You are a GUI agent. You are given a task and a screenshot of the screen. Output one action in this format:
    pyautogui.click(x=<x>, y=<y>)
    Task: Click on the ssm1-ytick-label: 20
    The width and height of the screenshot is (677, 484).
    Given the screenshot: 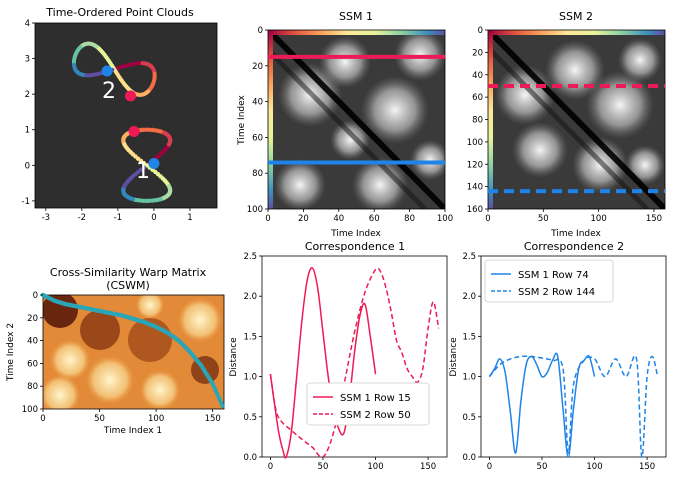 What is the action you would take?
    pyautogui.click(x=257, y=67)
    